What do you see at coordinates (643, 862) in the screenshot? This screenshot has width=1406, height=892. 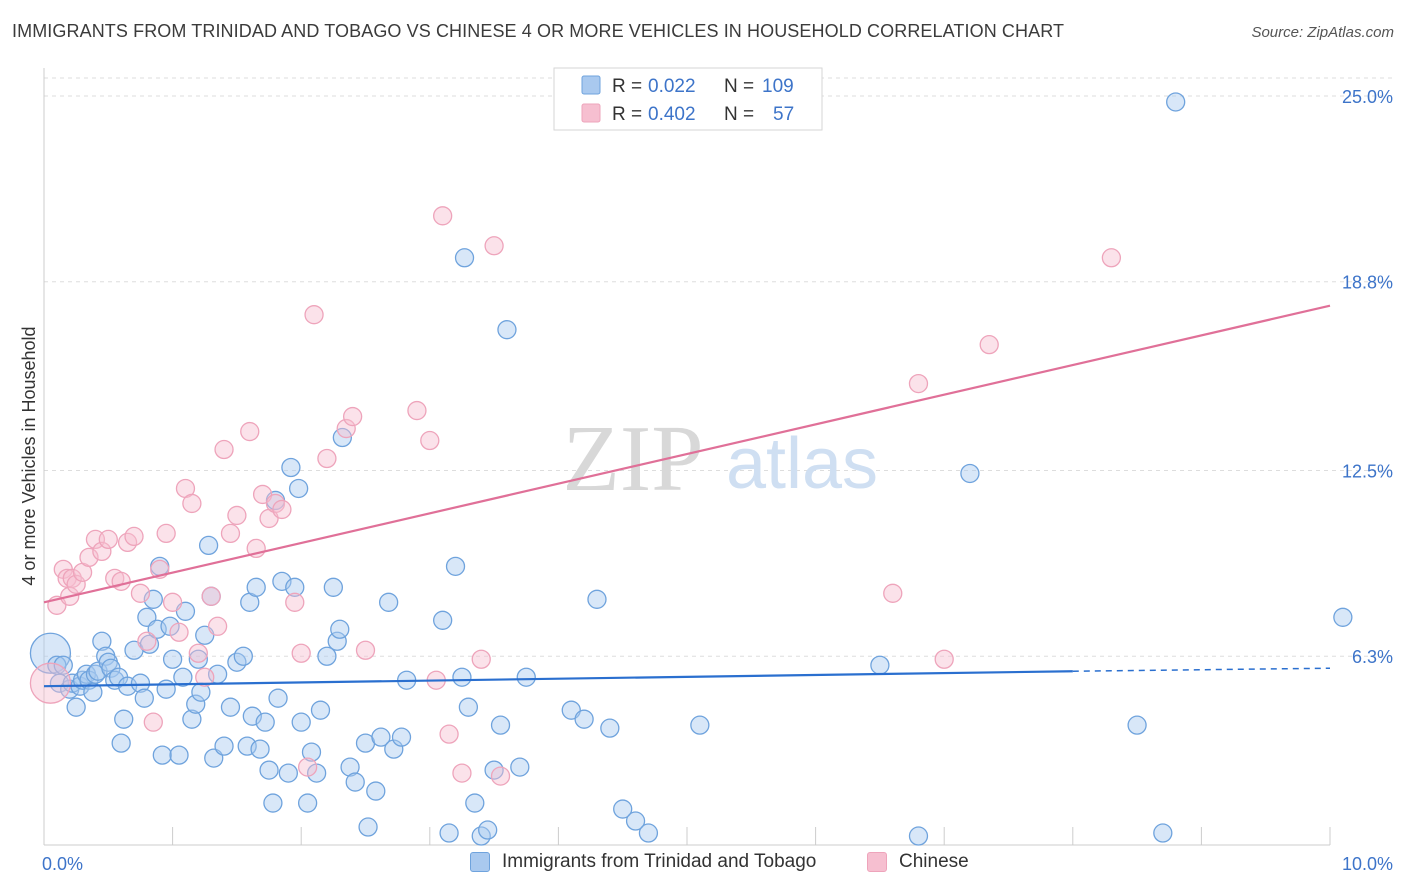 I see `legend-item-trinidad: Immigrants from Trinidad and Tobago` at bounding box center [643, 862].